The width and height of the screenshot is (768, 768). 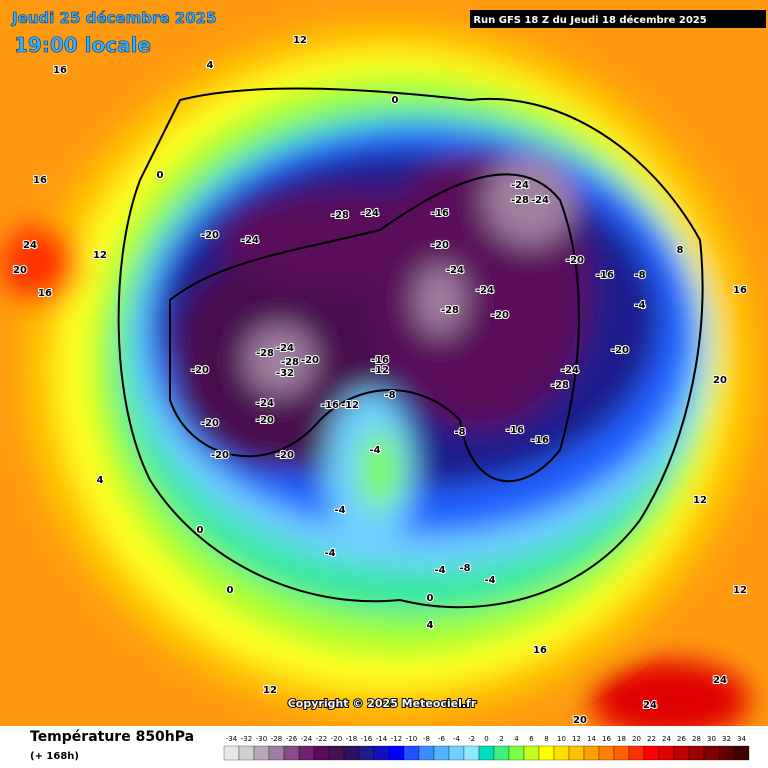 What do you see at coordinates (711, 739) in the screenshot?
I see `scale-label: 30` at bounding box center [711, 739].